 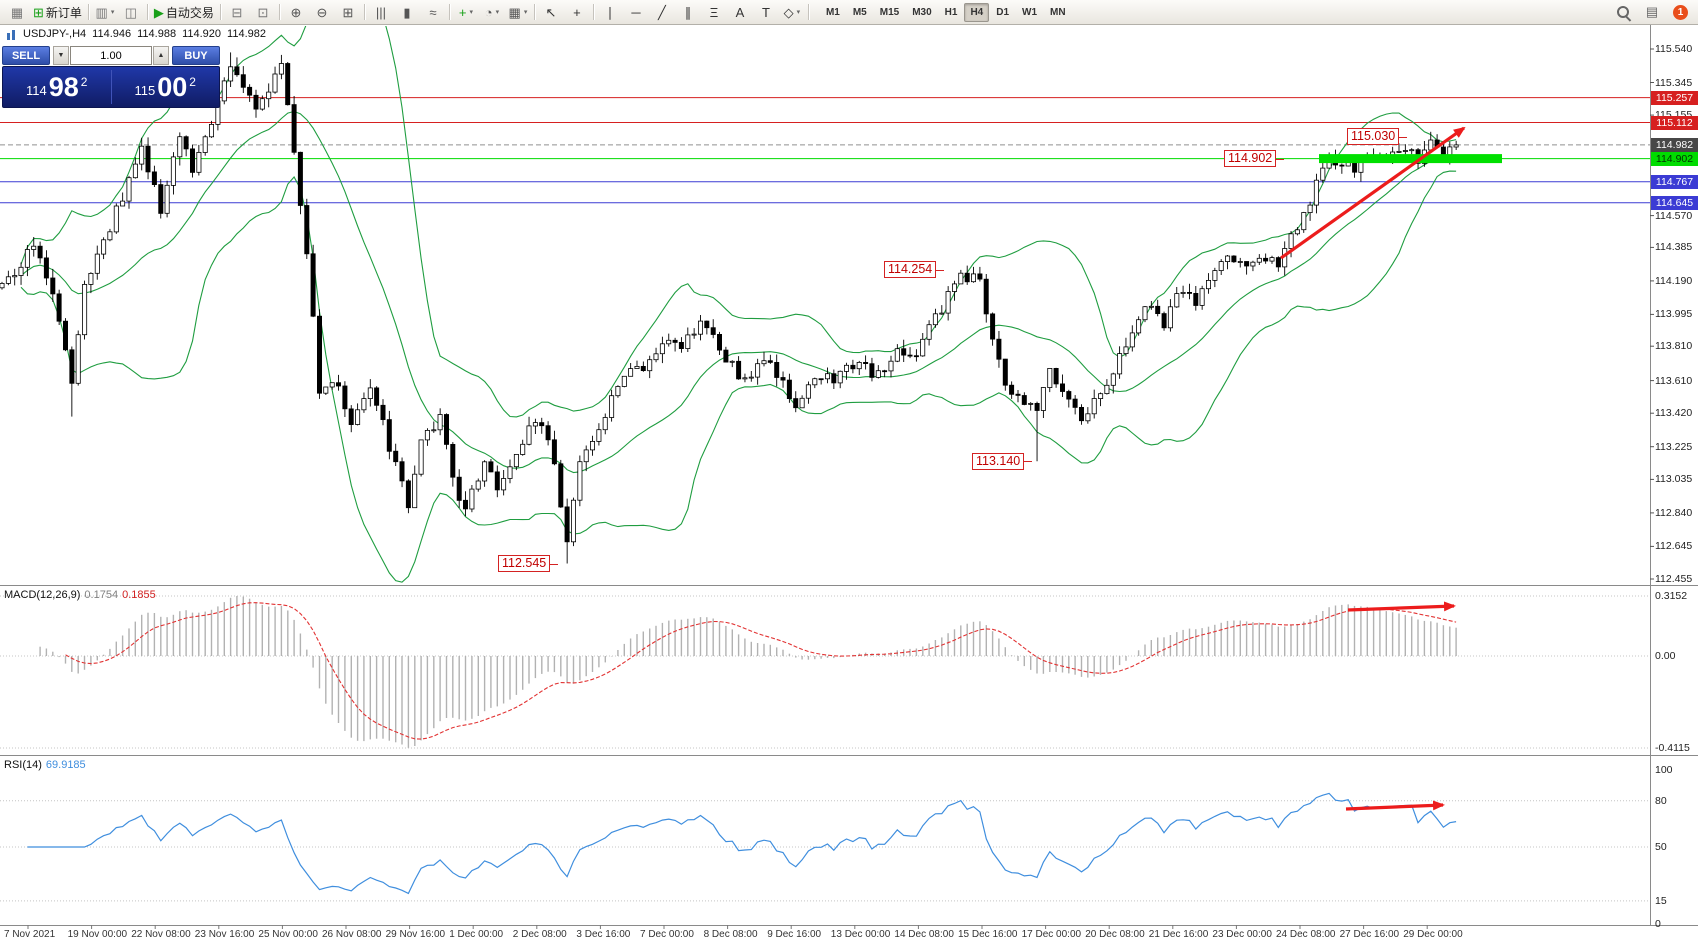 What do you see at coordinates (184, 12) in the screenshot?
I see `auto-trading-button: ▶ 自动交易` at bounding box center [184, 12].